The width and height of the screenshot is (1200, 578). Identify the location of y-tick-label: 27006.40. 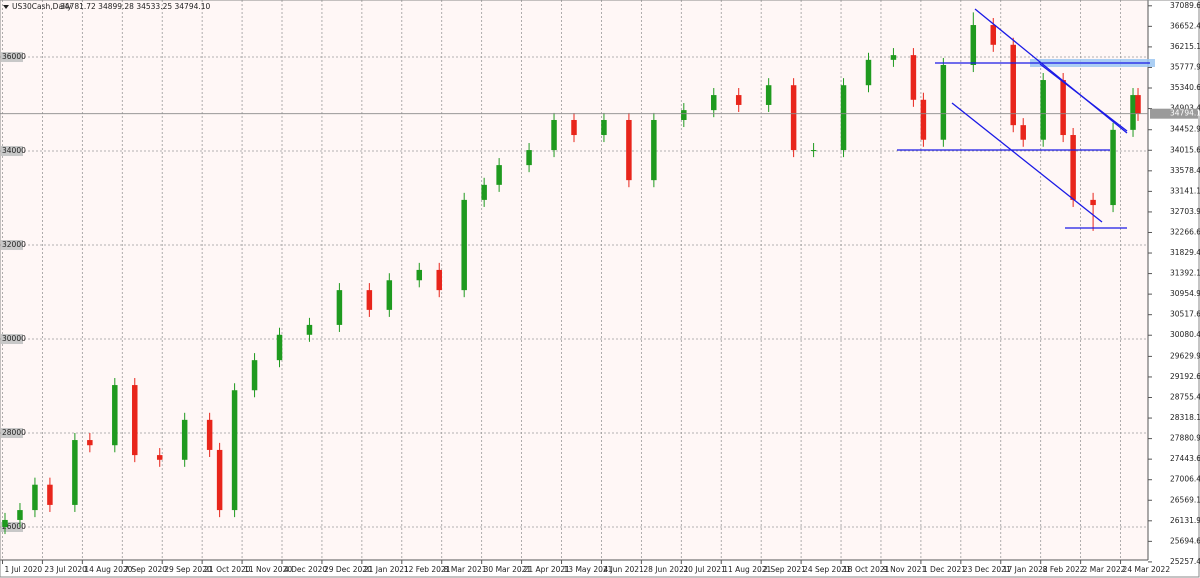
(1185, 479).